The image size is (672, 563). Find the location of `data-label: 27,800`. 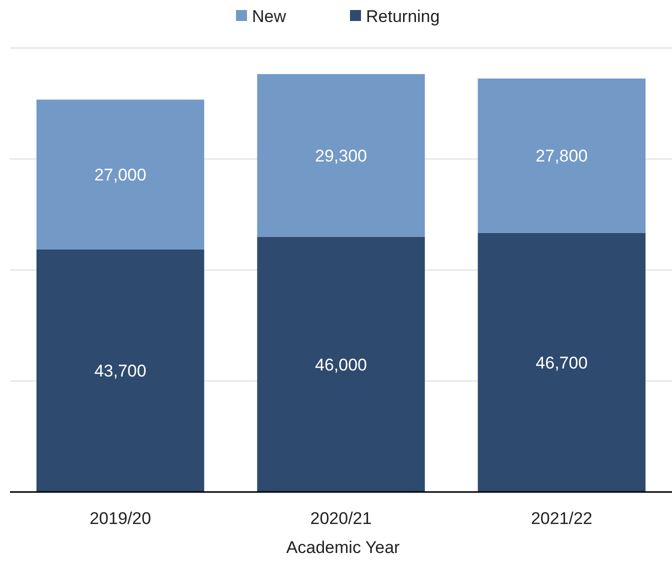

data-label: 27,800 is located at coordinates (562, 156).